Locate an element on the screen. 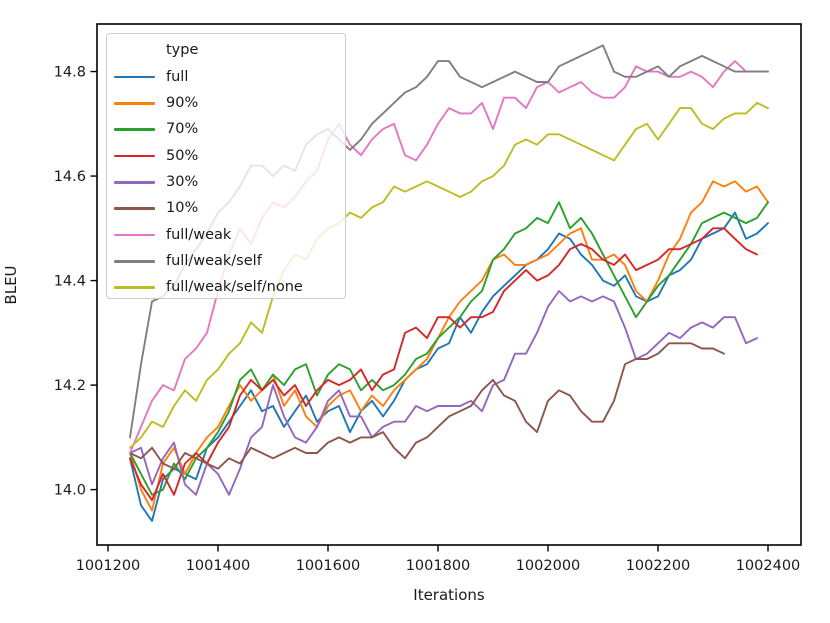 Image resolution: width=830 pixels, height=623 pixels. y-tick-label: 14.4 is located at coordinates (70, 282).